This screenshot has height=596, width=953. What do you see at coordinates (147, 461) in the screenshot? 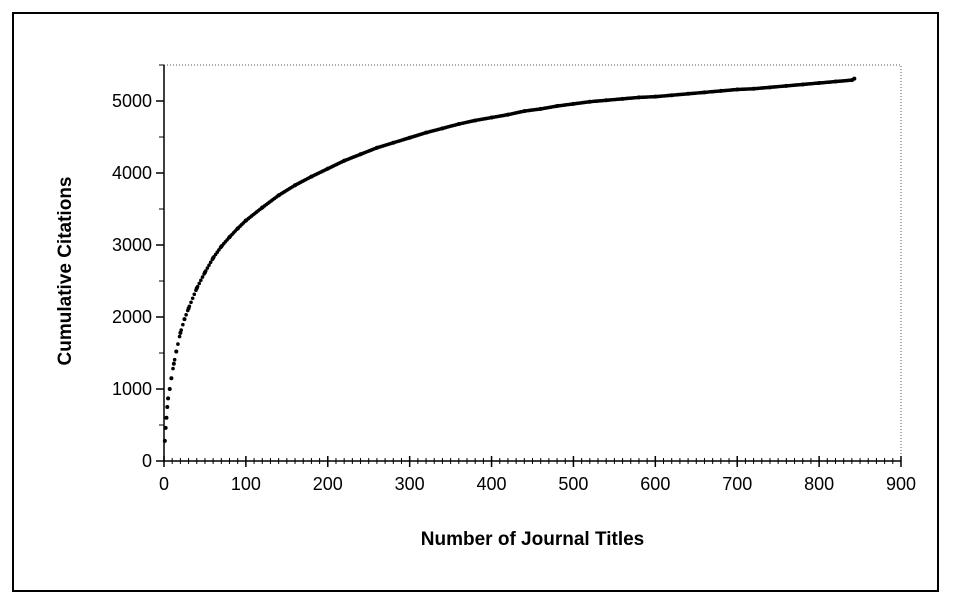
I see `y-tick-label: 0` at bounding box center [147, 461].